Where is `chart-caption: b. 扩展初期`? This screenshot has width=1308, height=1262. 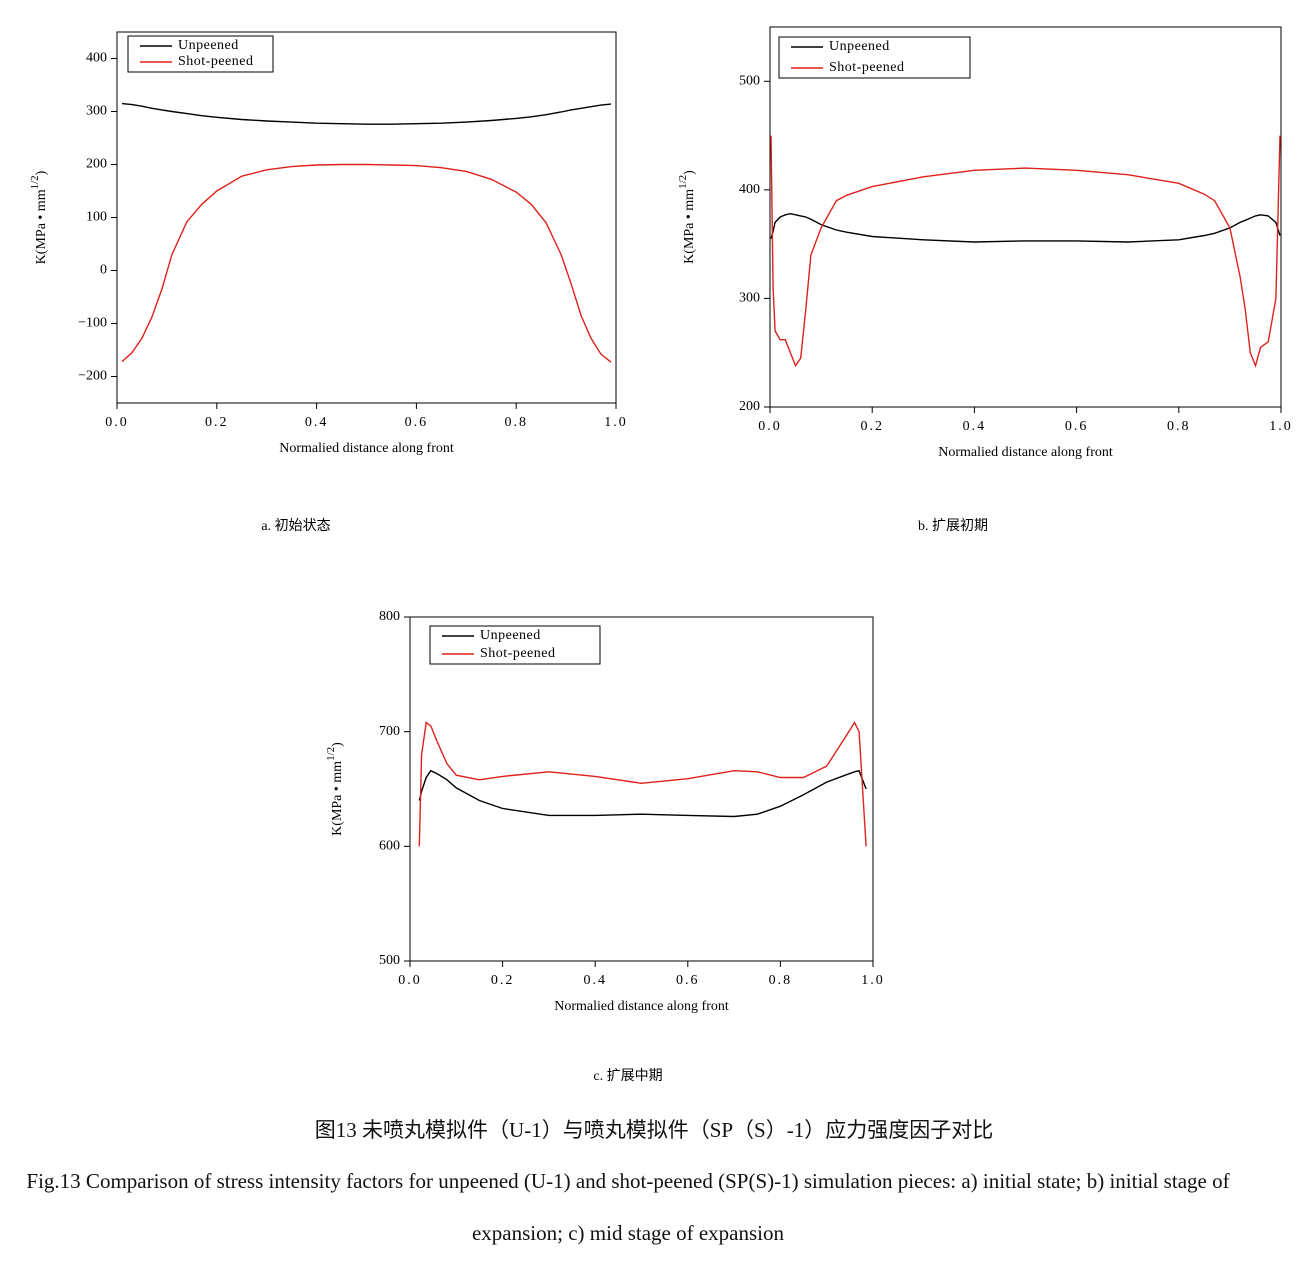 chart-caption: b. 扩展初期 is located at coordinates (953, 525).